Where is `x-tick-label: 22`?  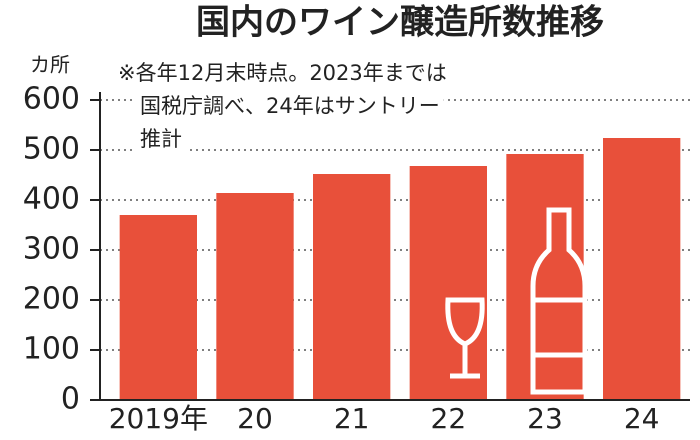
x-tick-label: 22 is located at coordinates (449, 418).